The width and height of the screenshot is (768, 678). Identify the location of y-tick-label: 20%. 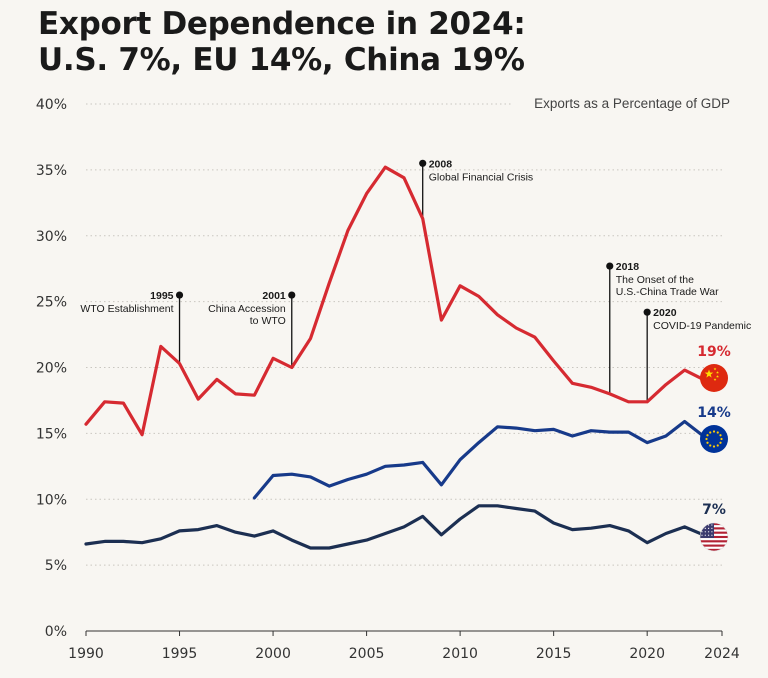
(51, 369).